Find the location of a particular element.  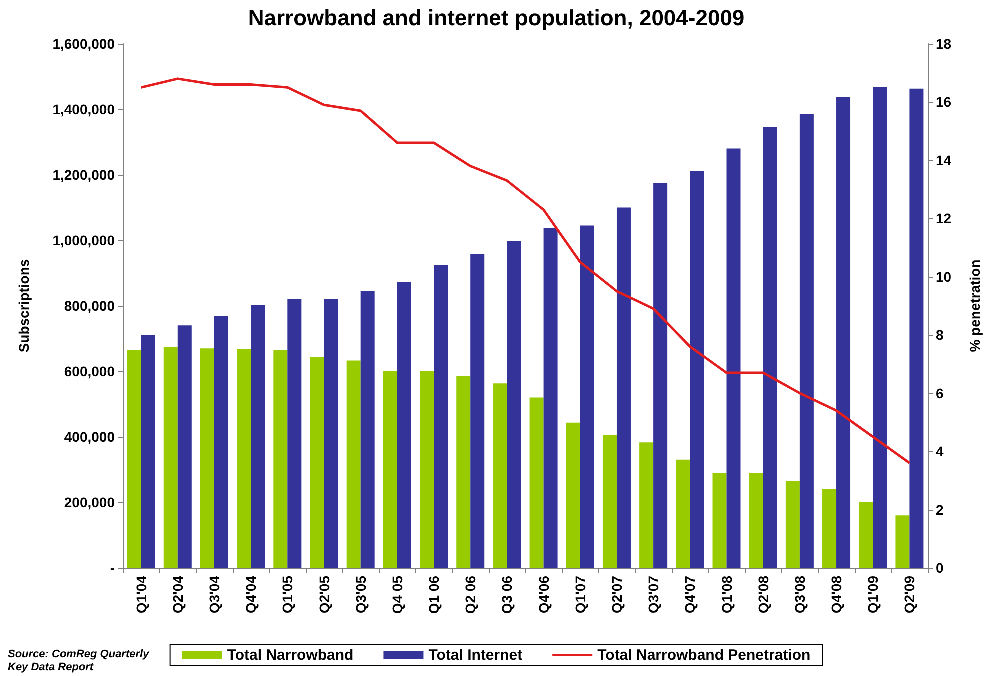

y2-tick-label: 6 is located at coordinates (940, 393).